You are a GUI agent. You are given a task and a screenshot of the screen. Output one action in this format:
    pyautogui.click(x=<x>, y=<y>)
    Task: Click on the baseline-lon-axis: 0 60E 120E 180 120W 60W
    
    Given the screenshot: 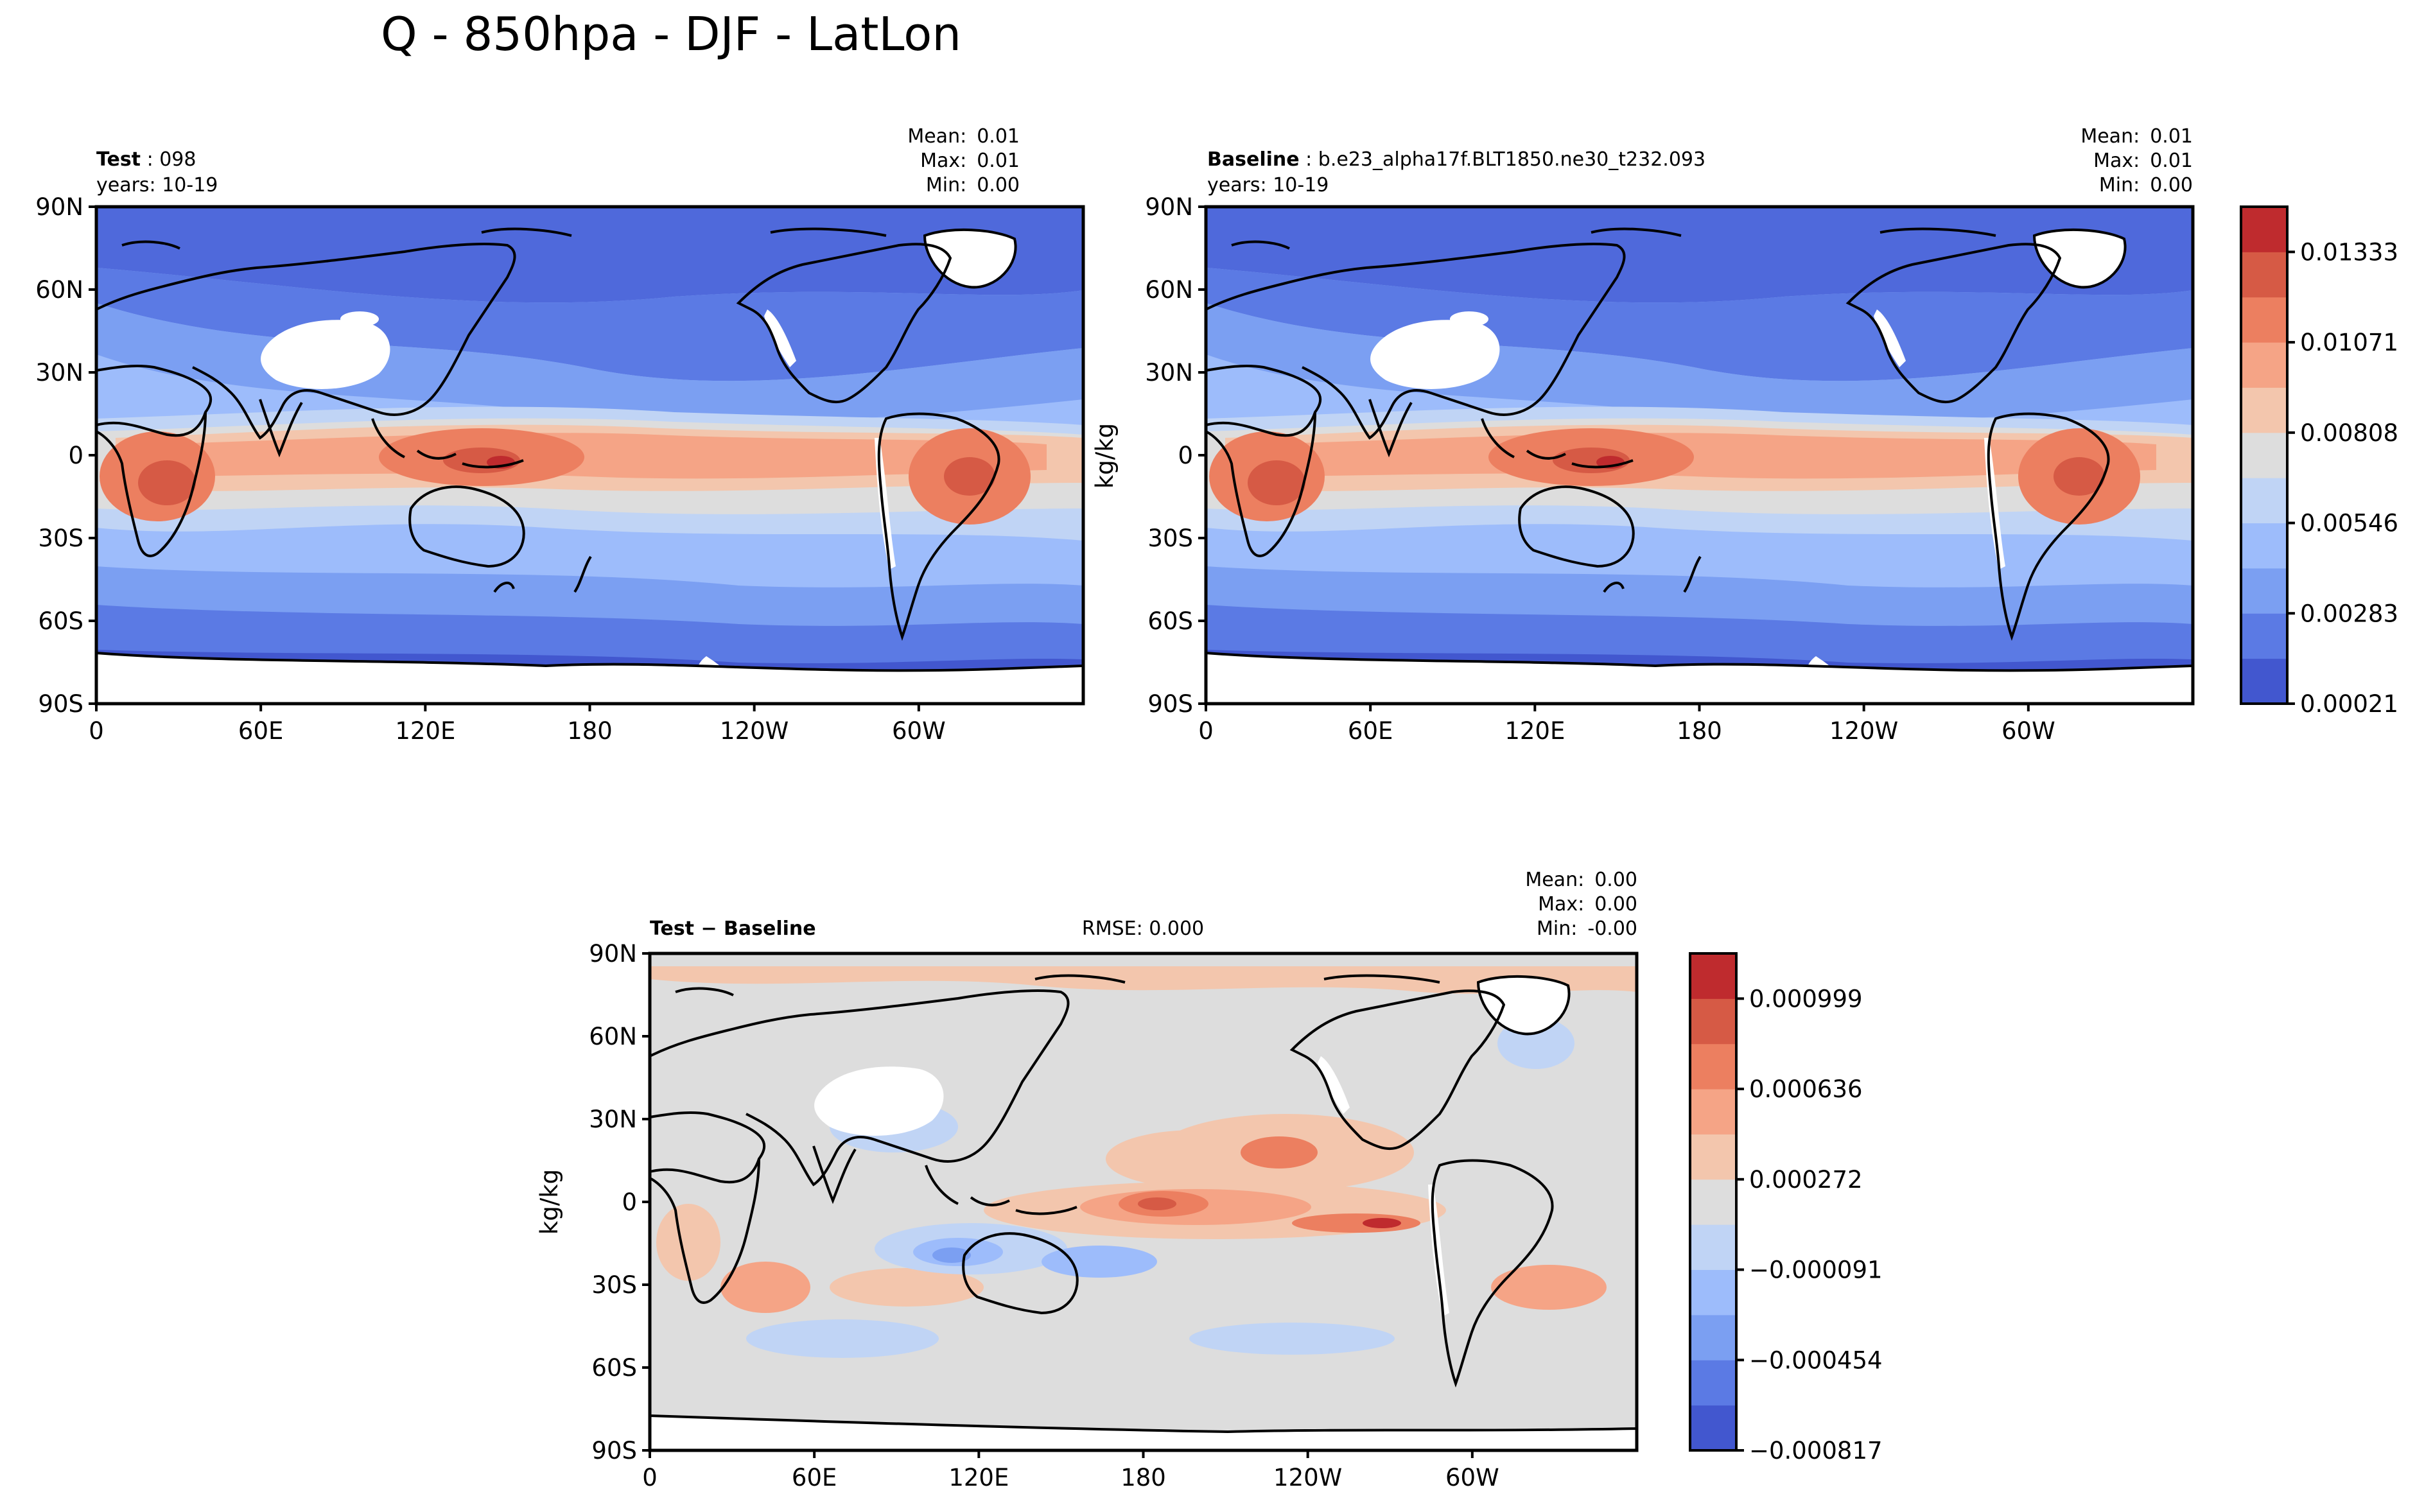 What is the action you would take?
    pyautogui.click(x=1626, y=724)
    